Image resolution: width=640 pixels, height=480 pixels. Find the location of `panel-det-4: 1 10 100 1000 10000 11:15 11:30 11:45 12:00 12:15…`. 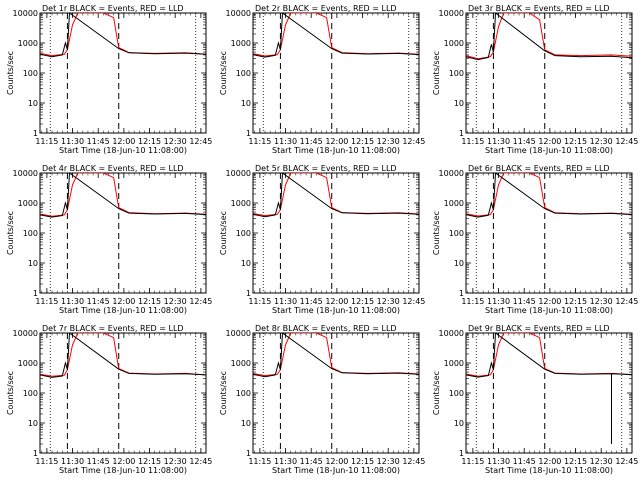

panel-det-4: 1 10 100 1000 10000 11:15 11:30 11:45 12:00 12:15… is located at coordinates (109, 239).